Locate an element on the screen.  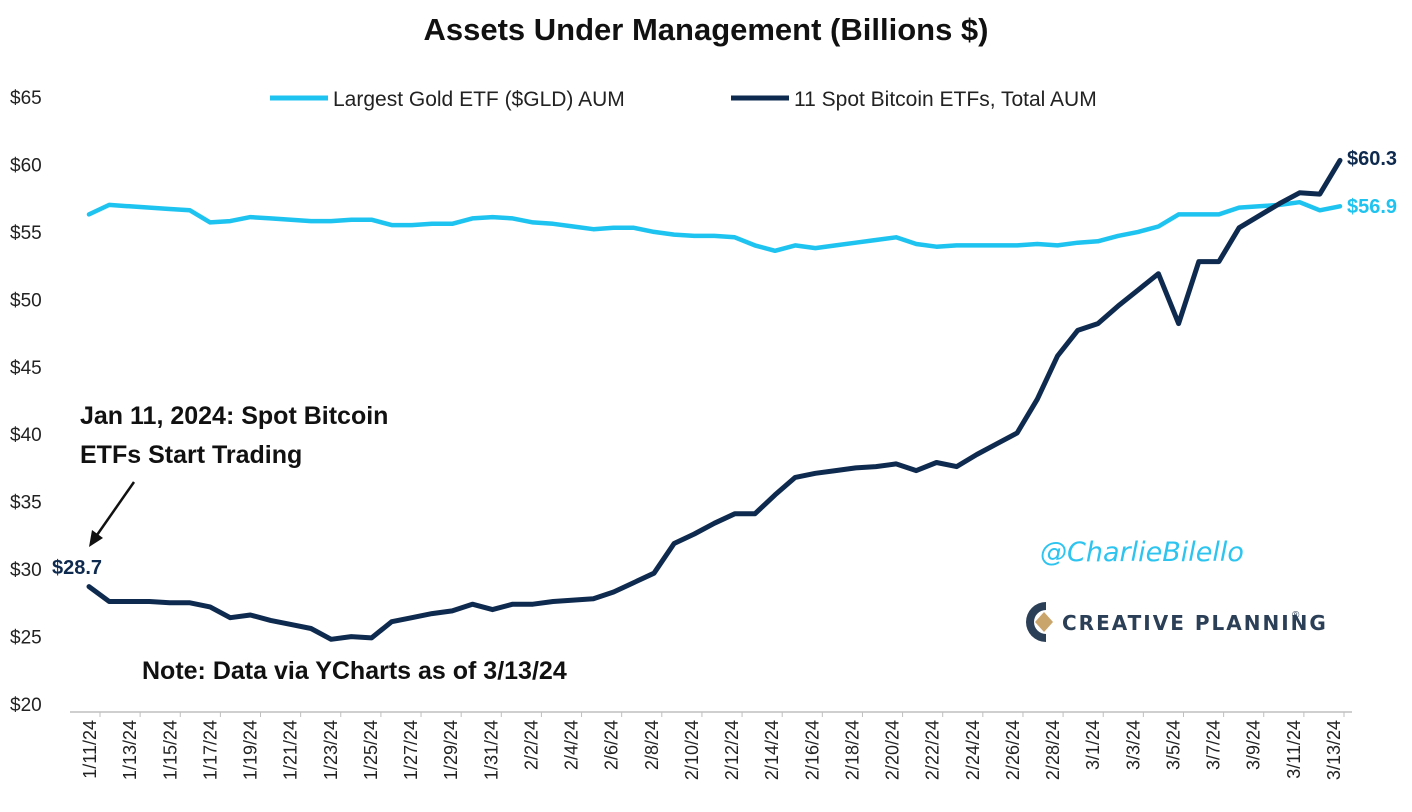
x-tick-label: 1/19/24 is located at coordinates (251, 750).